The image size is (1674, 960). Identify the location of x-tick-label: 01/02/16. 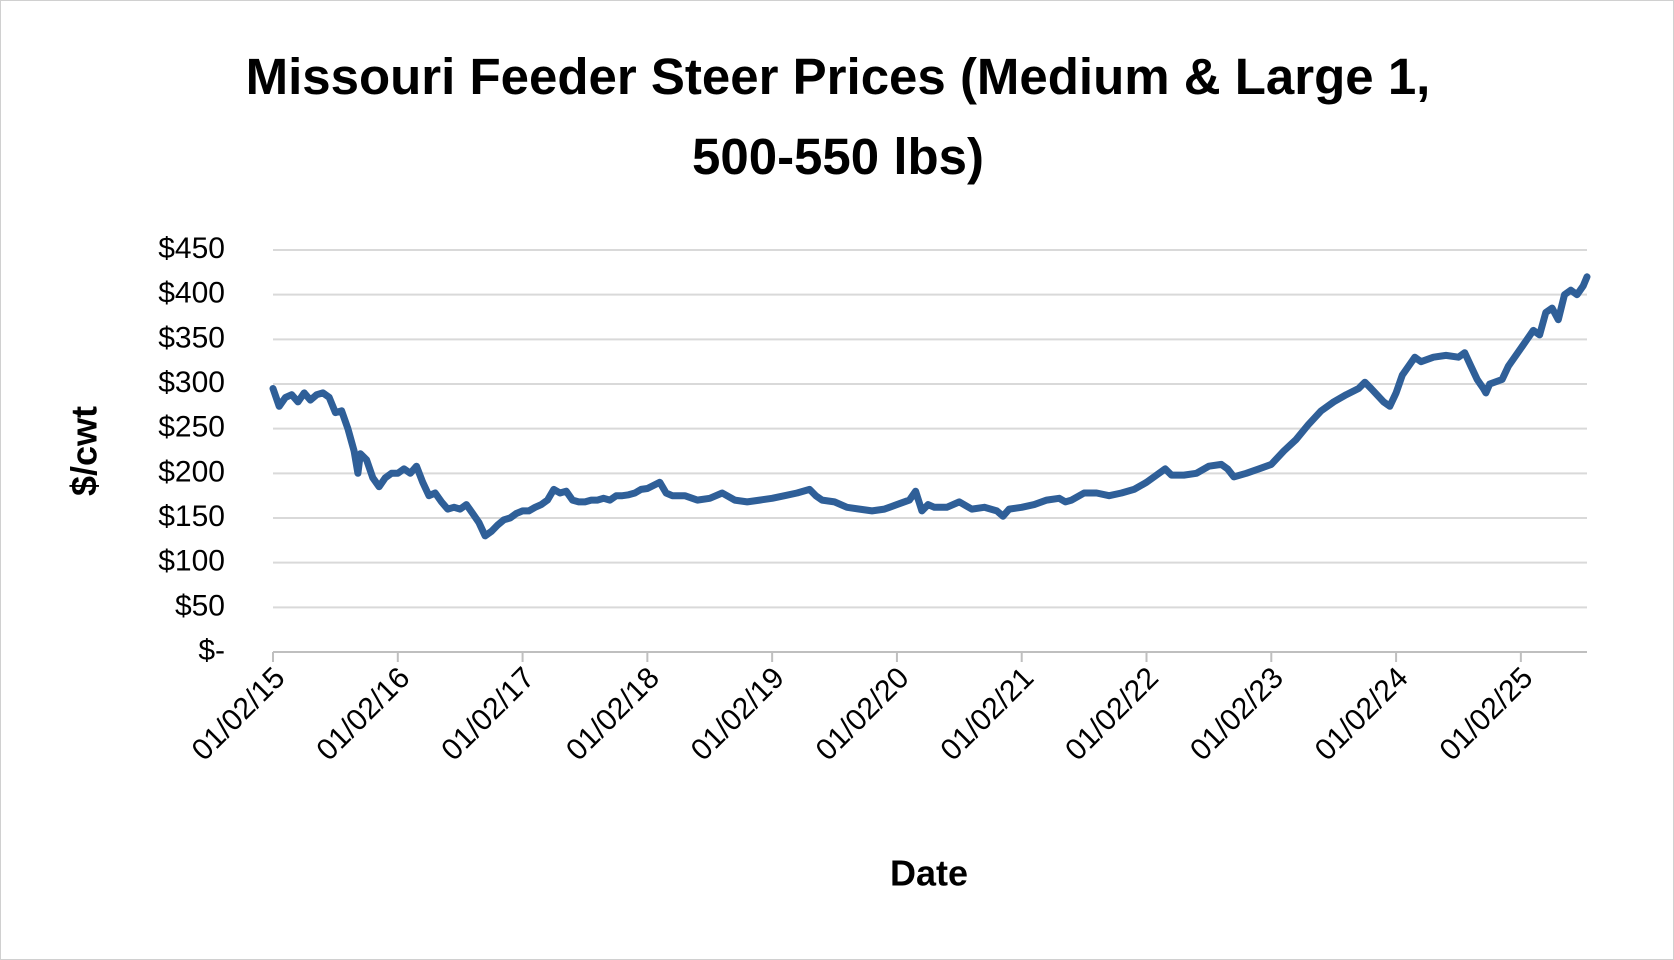
(363, 714).